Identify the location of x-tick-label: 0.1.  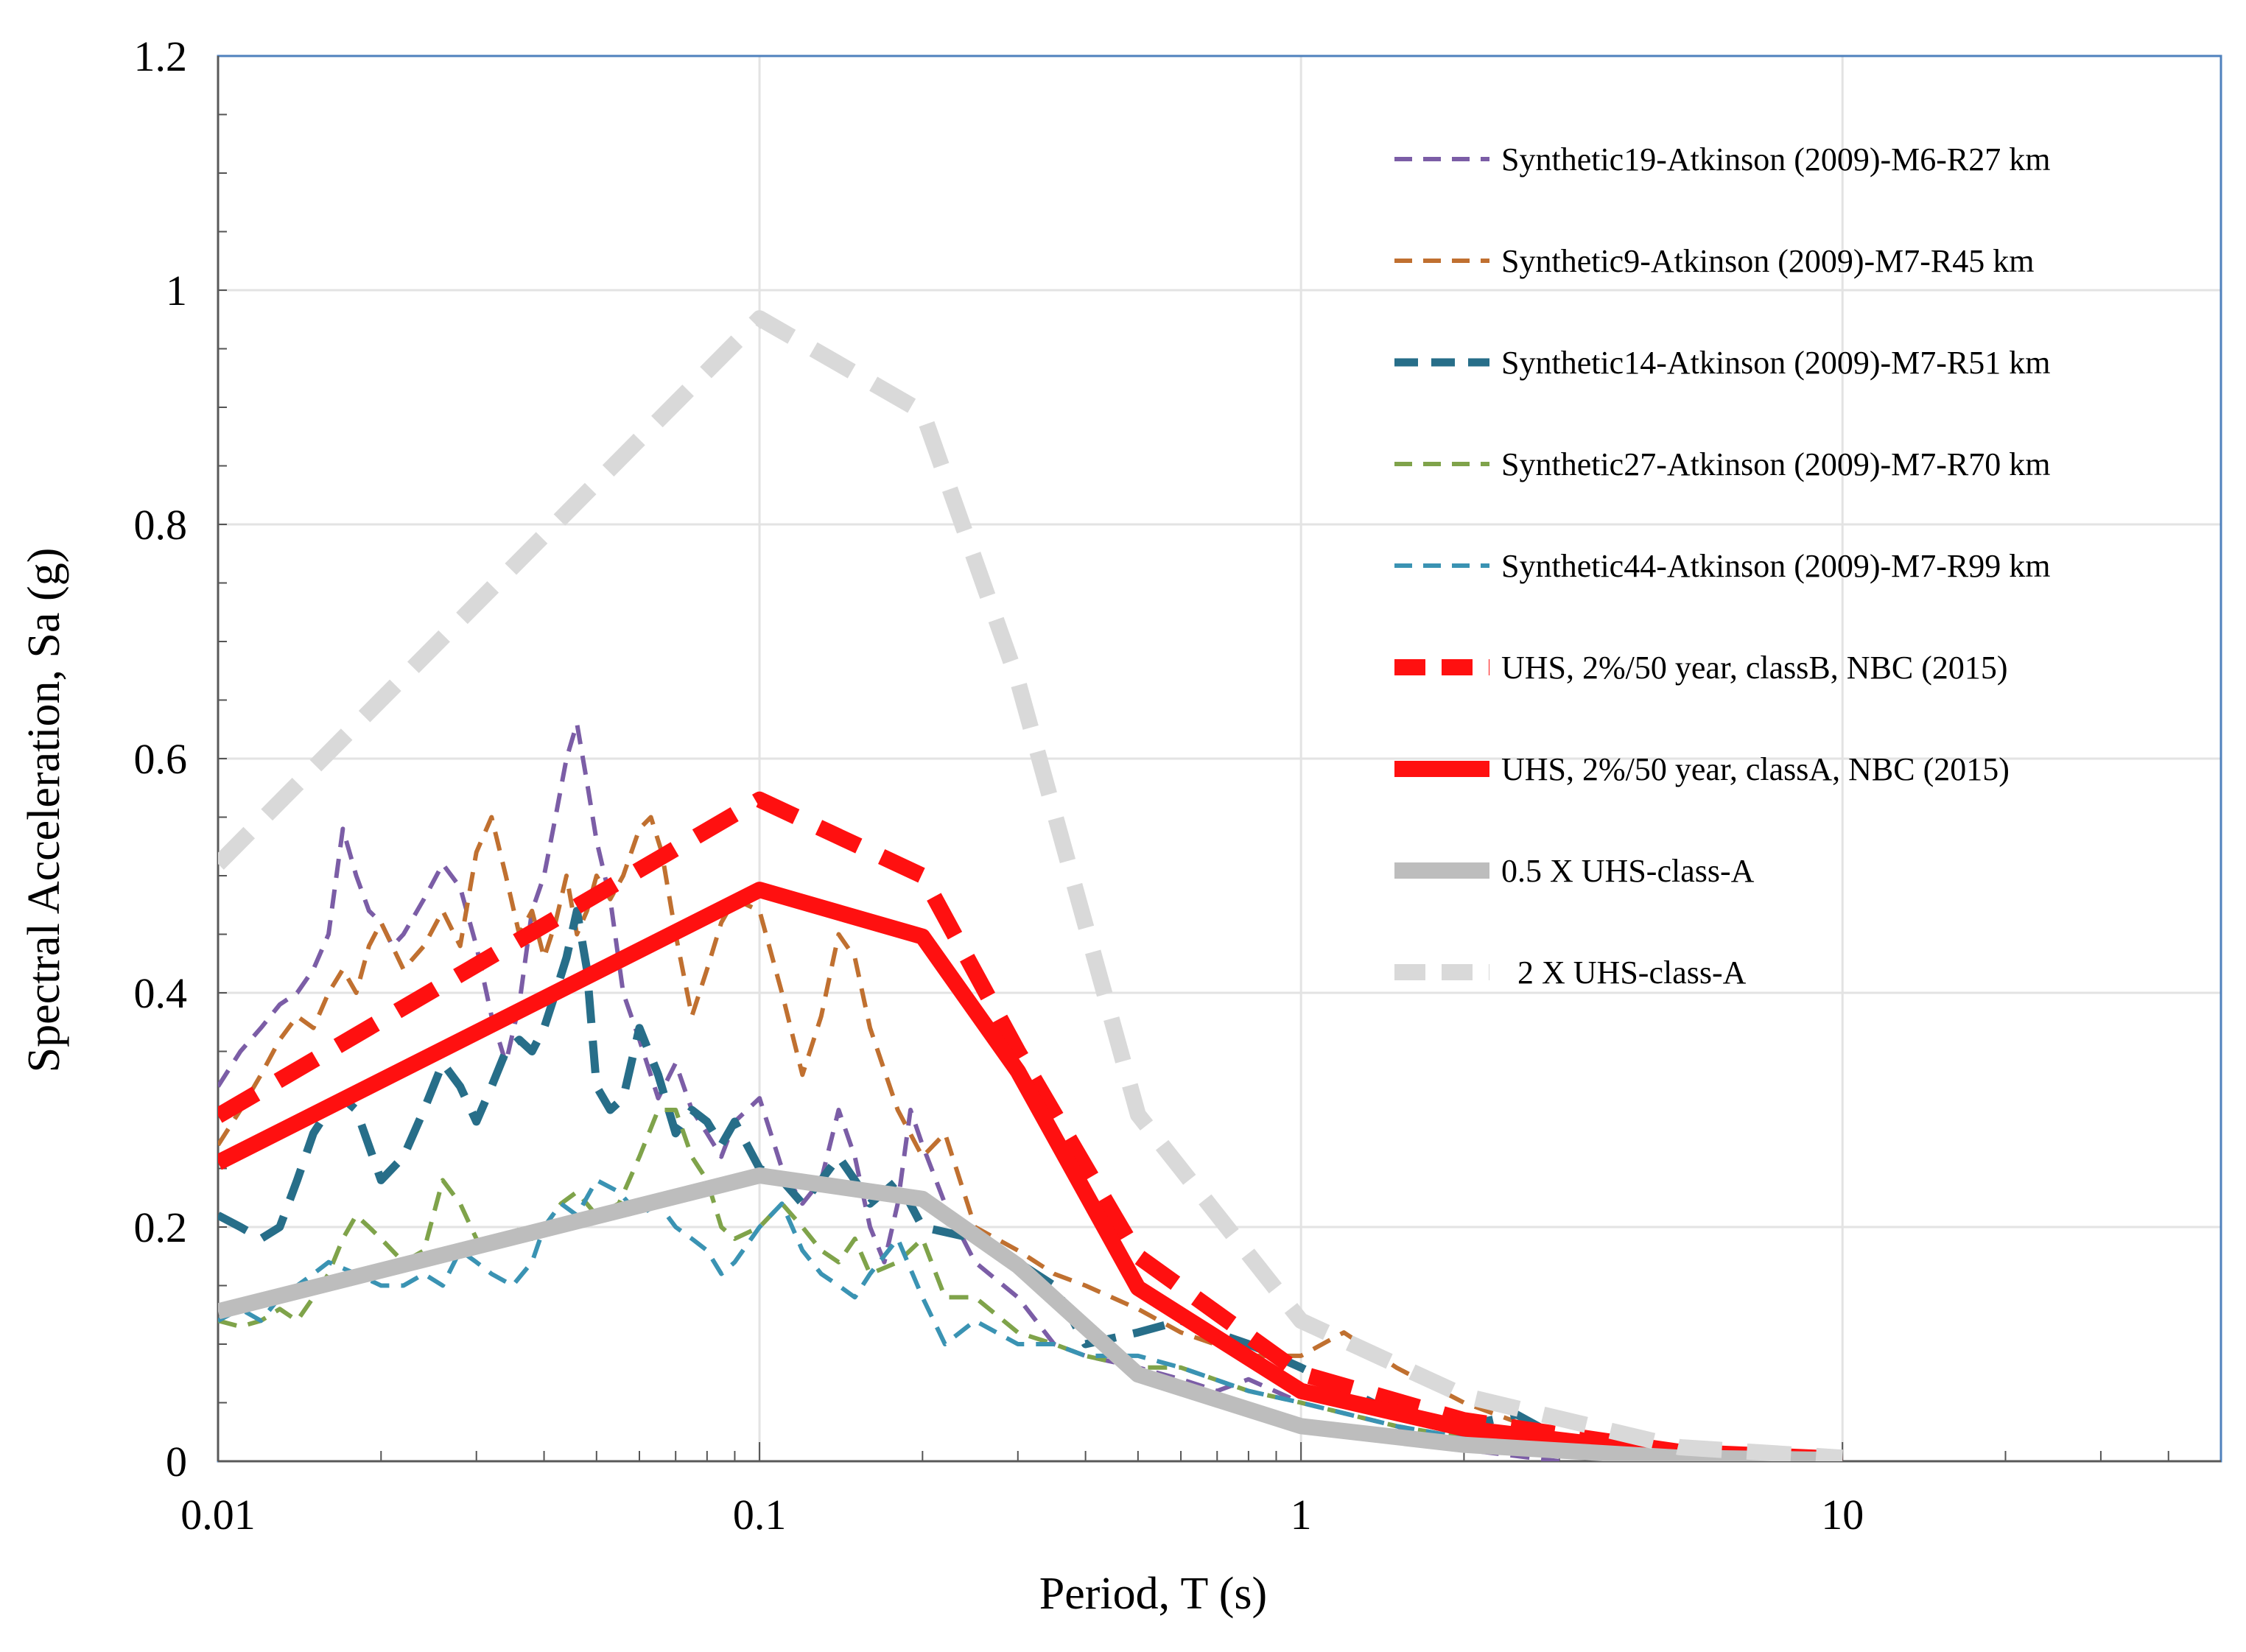
(760, 1515).